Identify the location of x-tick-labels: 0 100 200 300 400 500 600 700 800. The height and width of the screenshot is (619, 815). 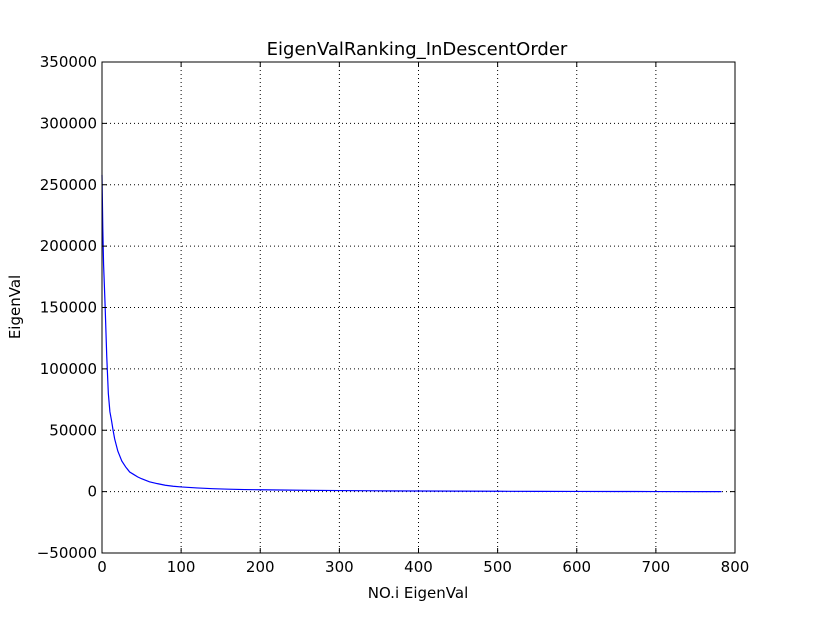
(423, 567).